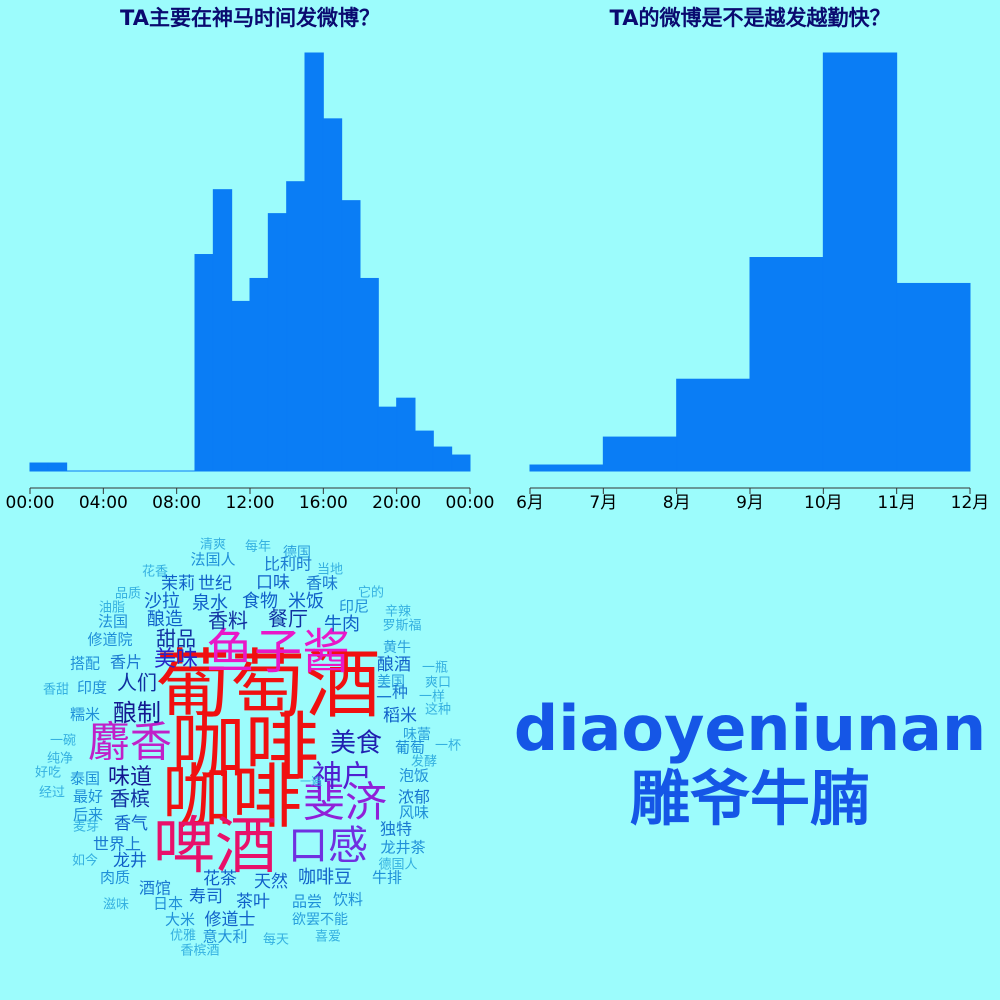 This screenshot has width=1000, height=1000. What do you see at coordinates (228, 621) in the screenshot?
I see `cloud-word: 香料` at bounding box center [228, 621].